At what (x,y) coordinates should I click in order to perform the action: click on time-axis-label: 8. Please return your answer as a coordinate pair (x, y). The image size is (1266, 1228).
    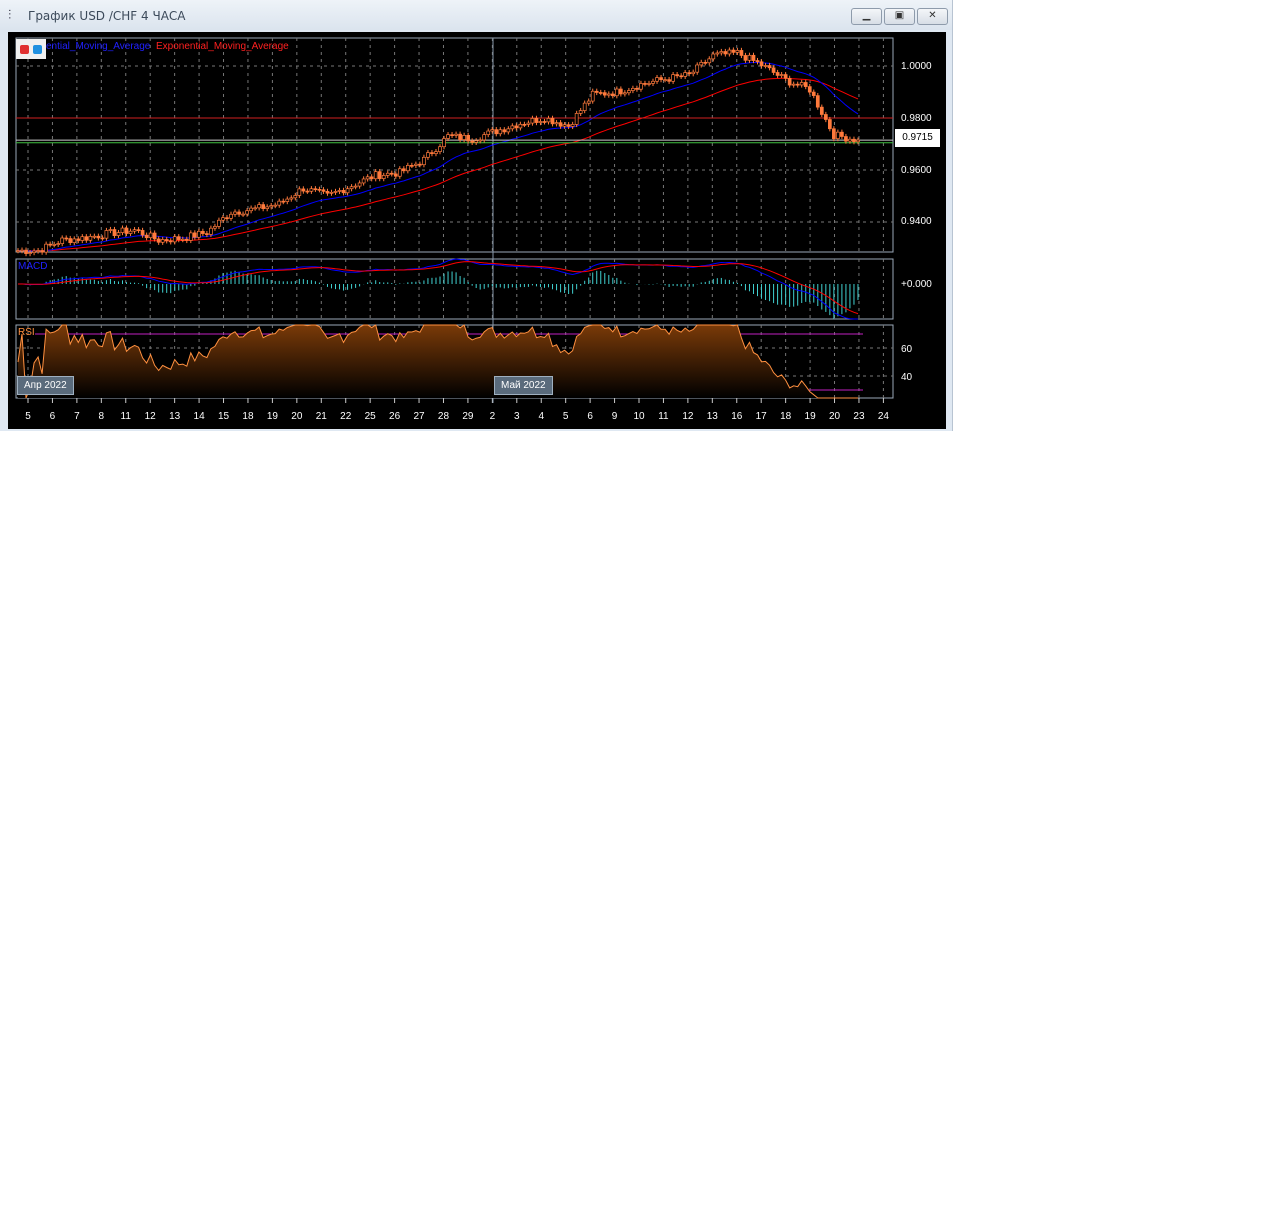
    Looking at the image, I should click on (101, 416).